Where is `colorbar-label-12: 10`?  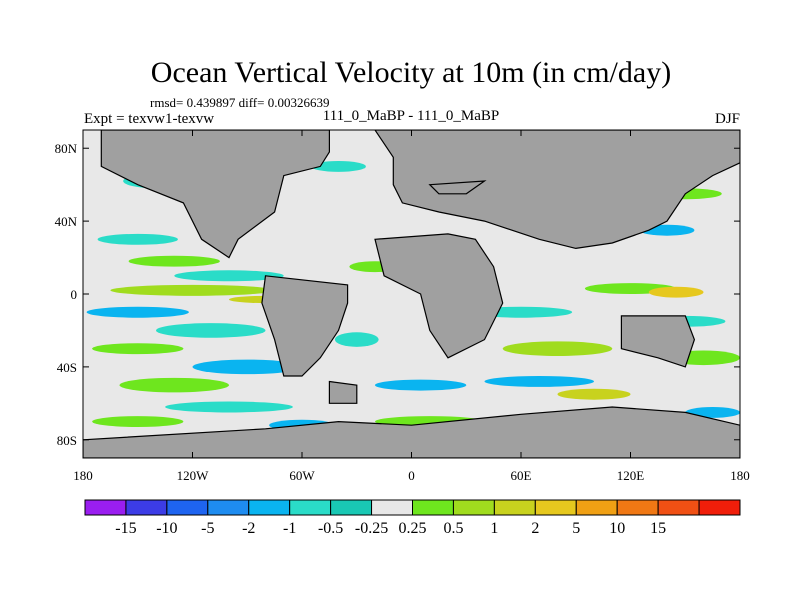
colorbar-label-12: 10 is located at coordinates (617, 528).